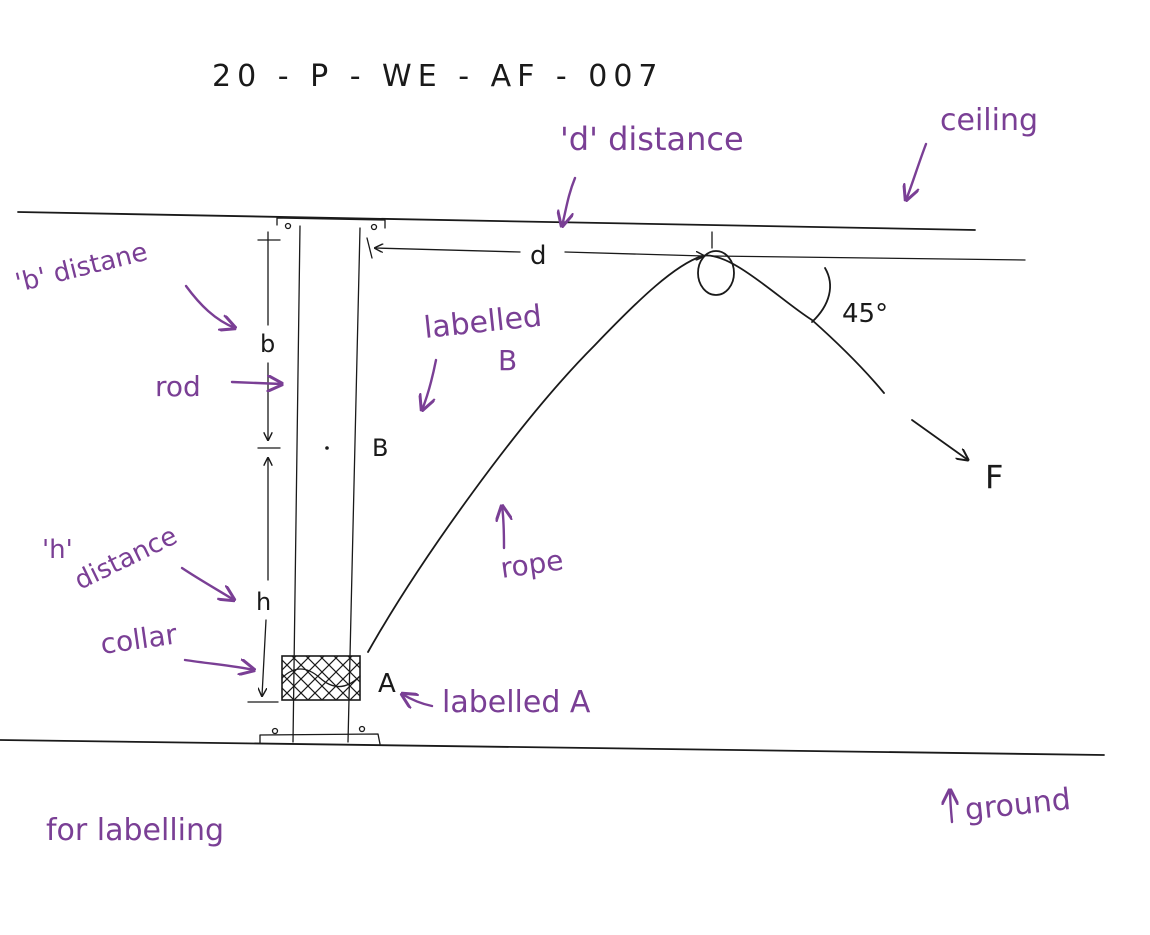  What do you see at coordinates (652, 139) in the screenshot?
I see `d-distance-label: 'd' distance` at bounding box center [652, 139].